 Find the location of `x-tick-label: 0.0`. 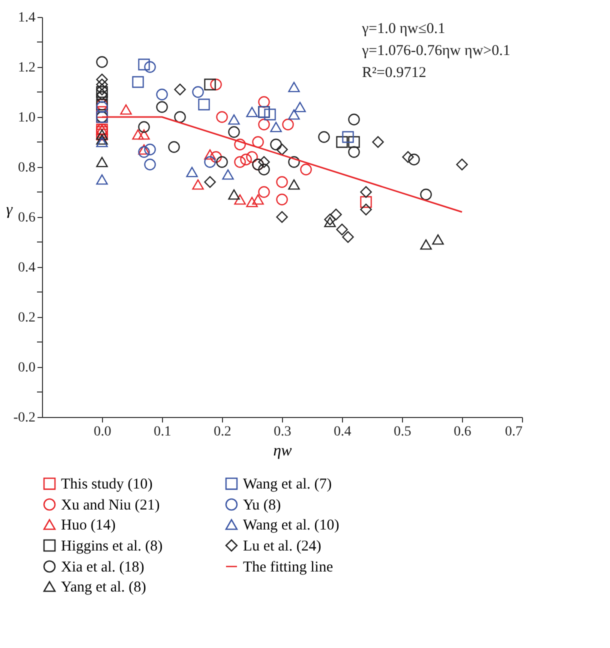

x-tick-label: 0.0 is located at coordinates (103, 432).